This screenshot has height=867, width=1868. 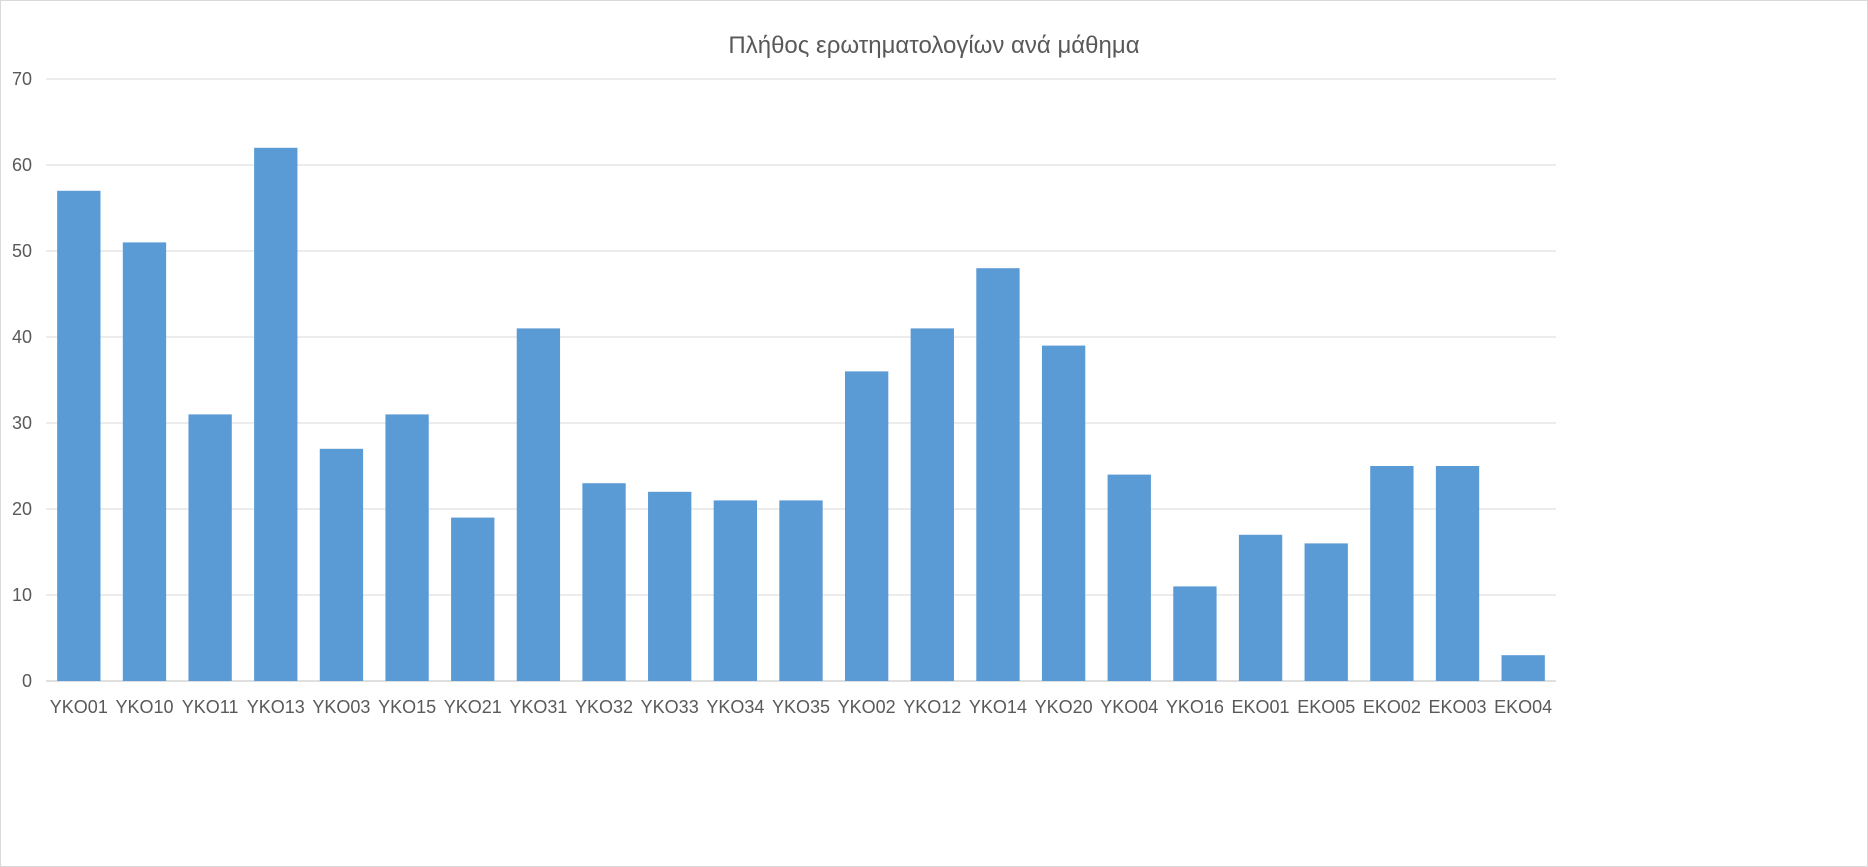 I want to click on x-tick-label: YKO34, so click(x=735, y=707).